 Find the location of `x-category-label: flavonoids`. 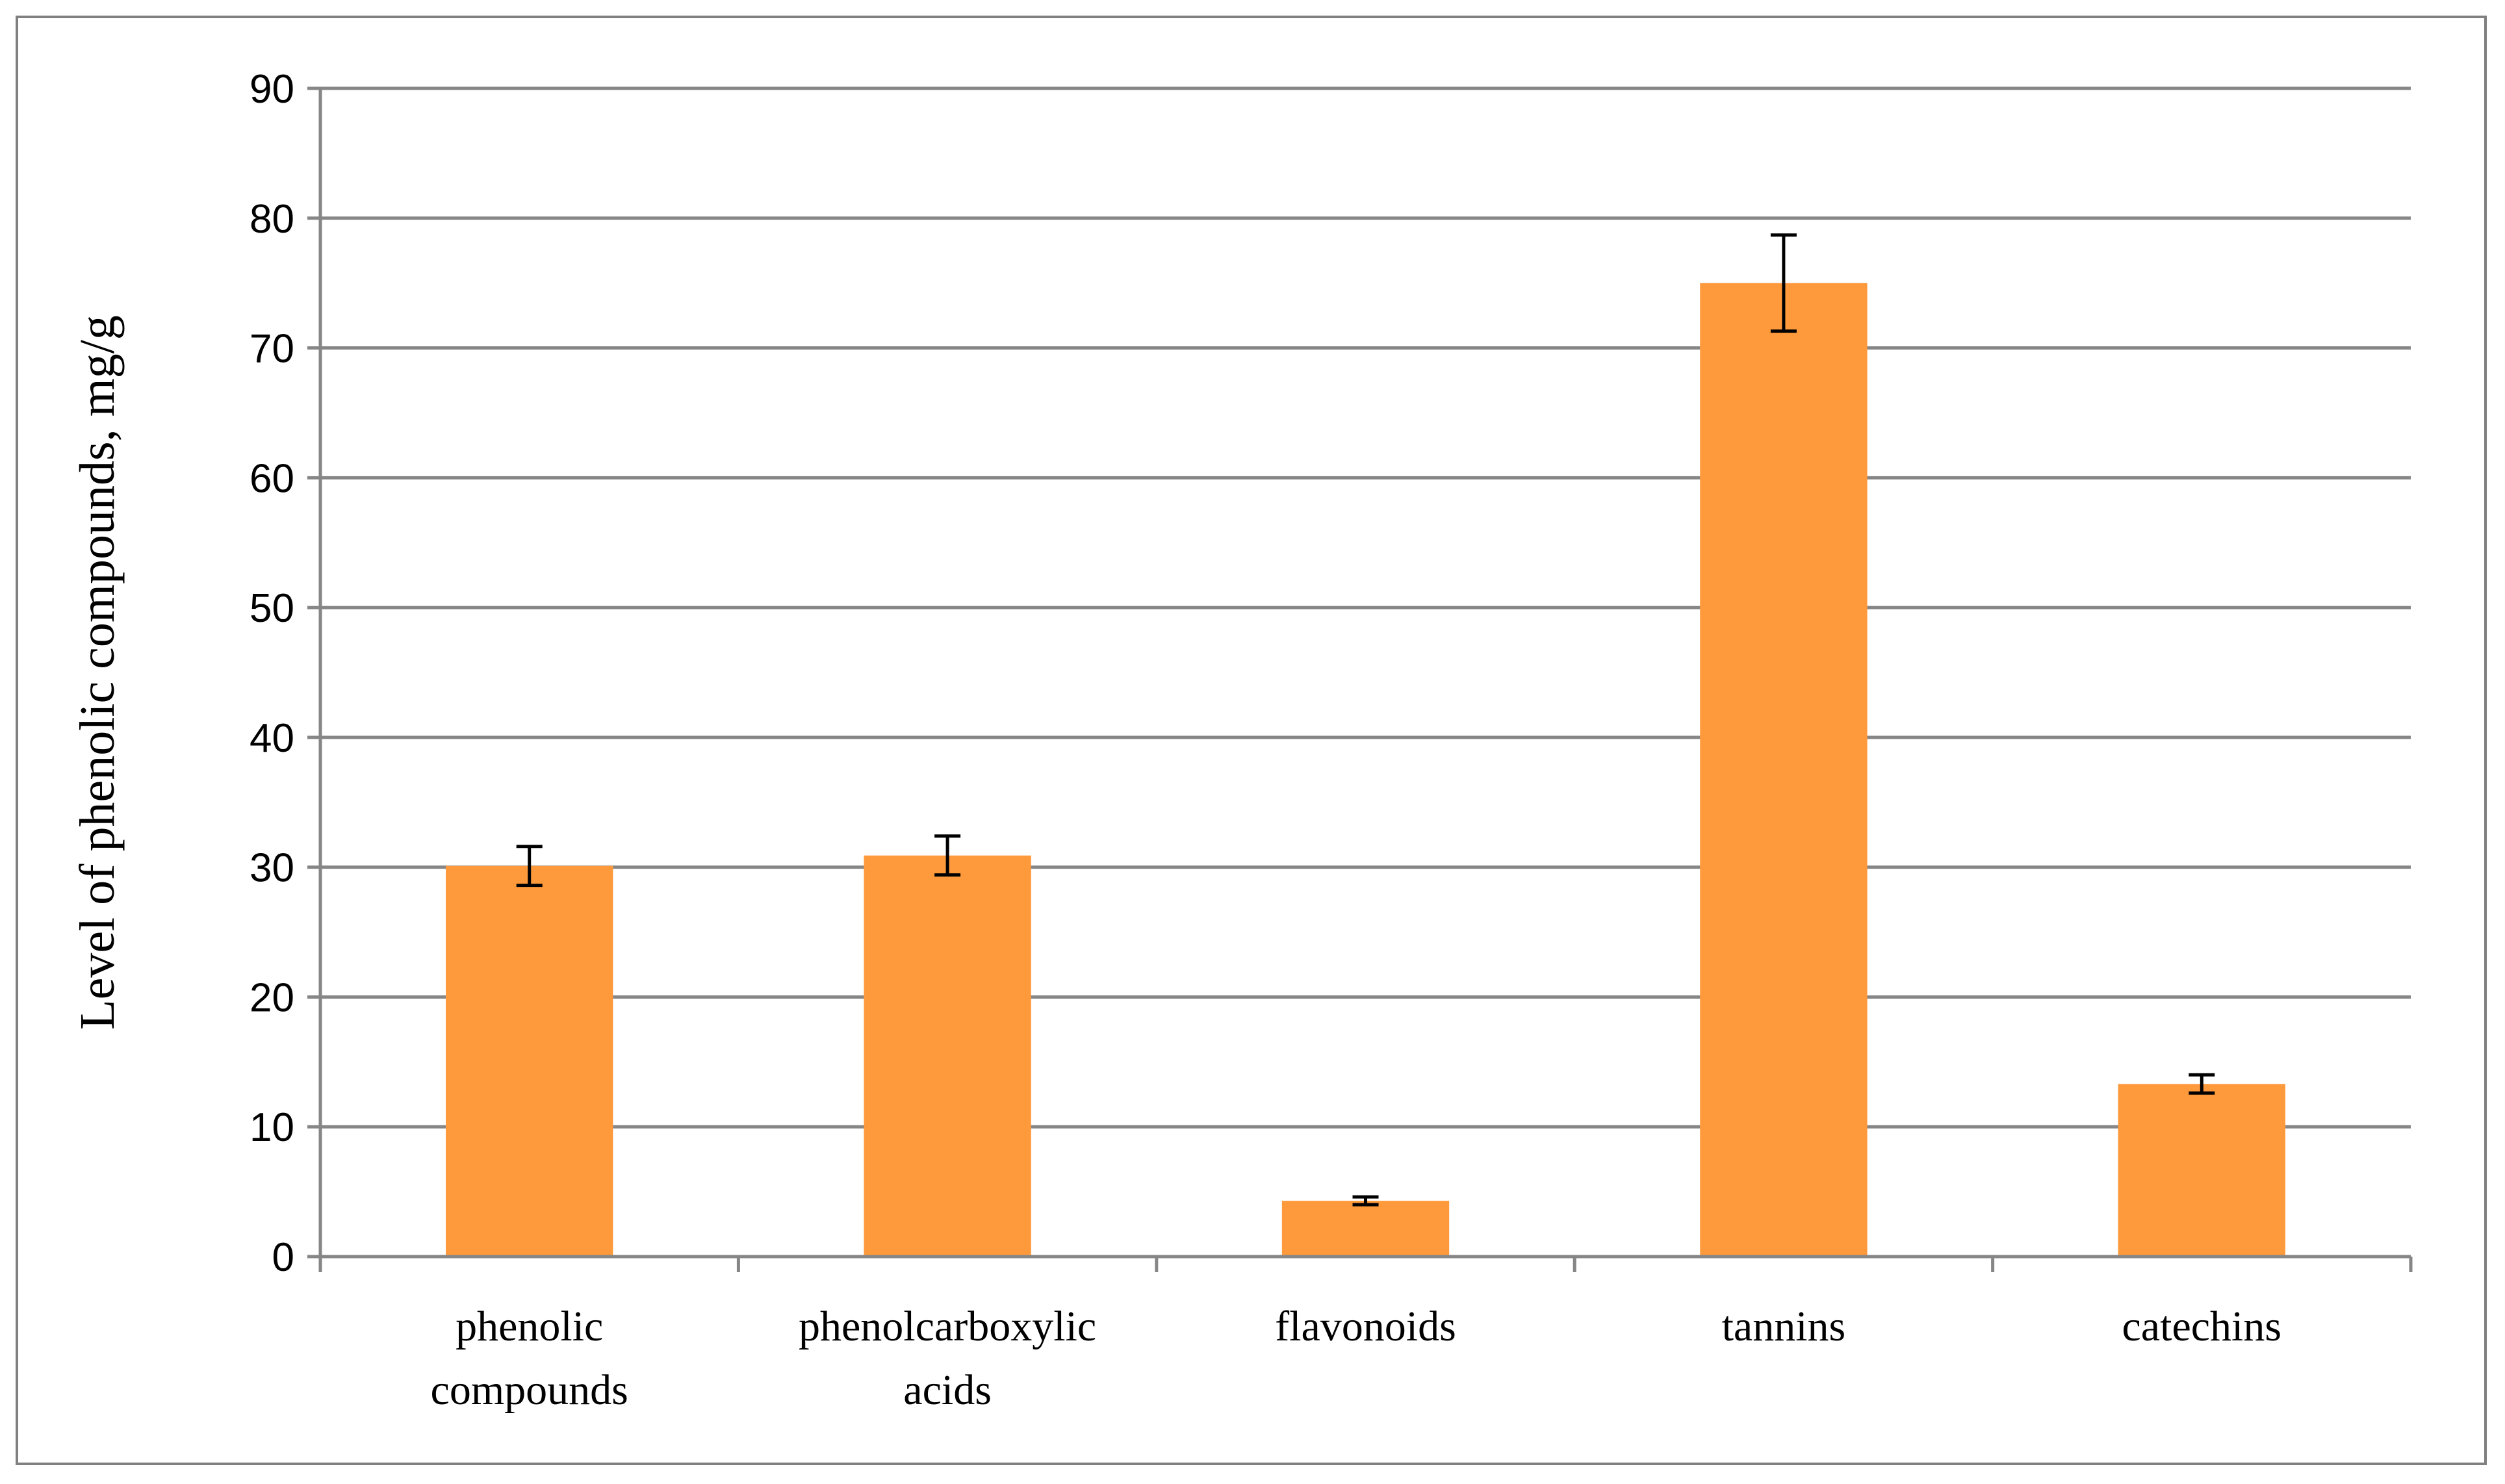

x-category-label: flavonoids is located at coordinates (1365, 1327).